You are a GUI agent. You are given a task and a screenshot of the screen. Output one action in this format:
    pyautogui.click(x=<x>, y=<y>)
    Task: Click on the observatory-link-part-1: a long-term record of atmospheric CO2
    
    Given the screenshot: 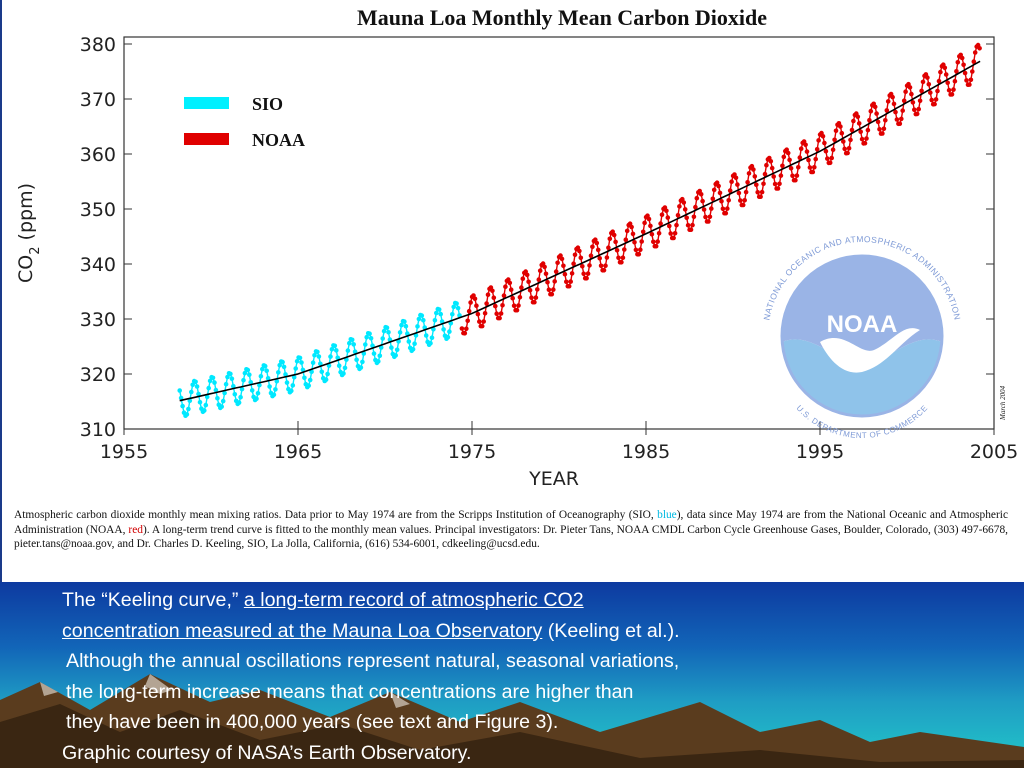 What is the action you would take?
    pyautogui.click(x=413, y=600)
    